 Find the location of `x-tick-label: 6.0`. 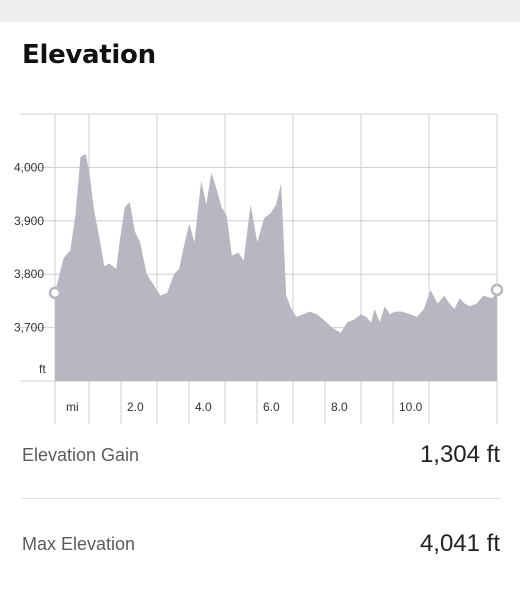

x-tick-label: 6.0 is located at coordinates (271, 407).